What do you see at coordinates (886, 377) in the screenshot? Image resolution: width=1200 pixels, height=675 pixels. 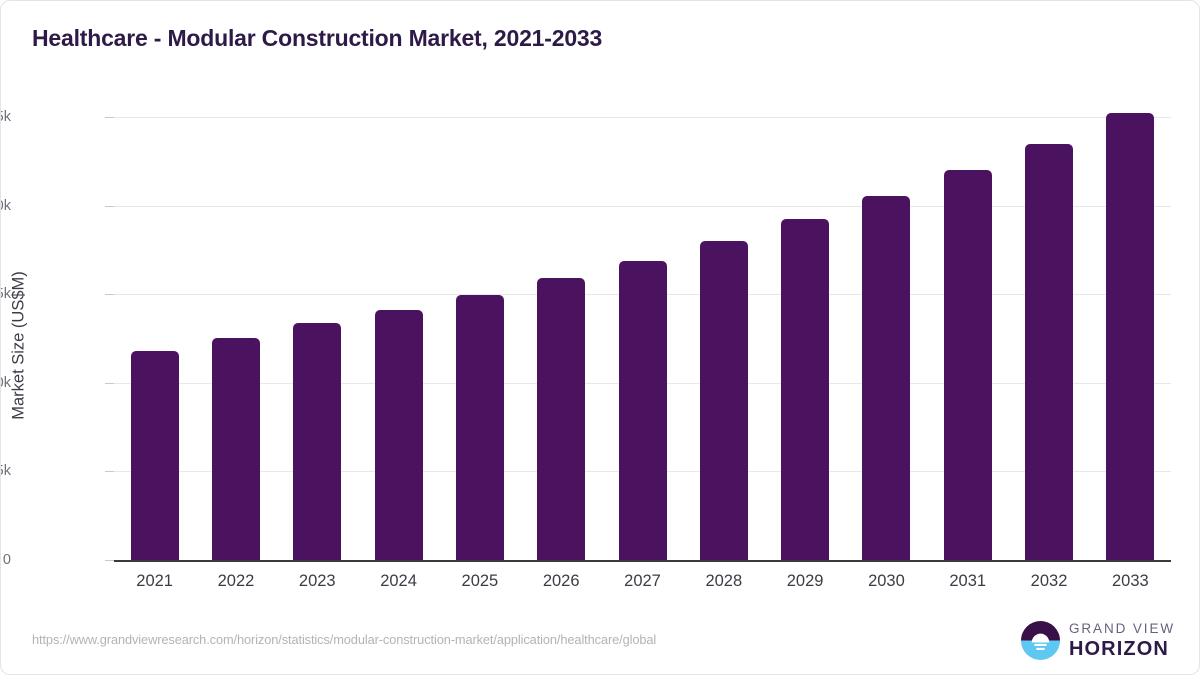 I see `bar-2030` at bounding box center [886, 377].